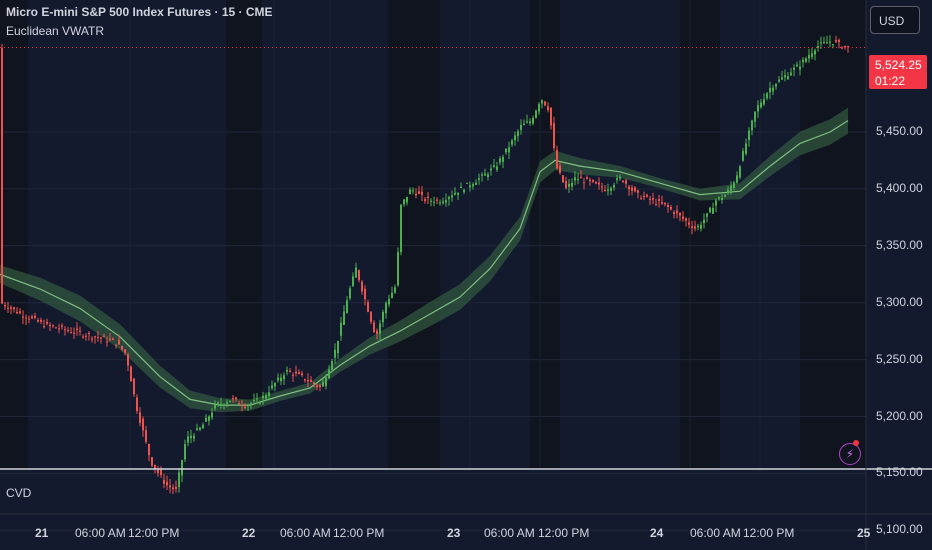  I want to click on indicator-label: Euclidean VWATR, so click(55, 31).